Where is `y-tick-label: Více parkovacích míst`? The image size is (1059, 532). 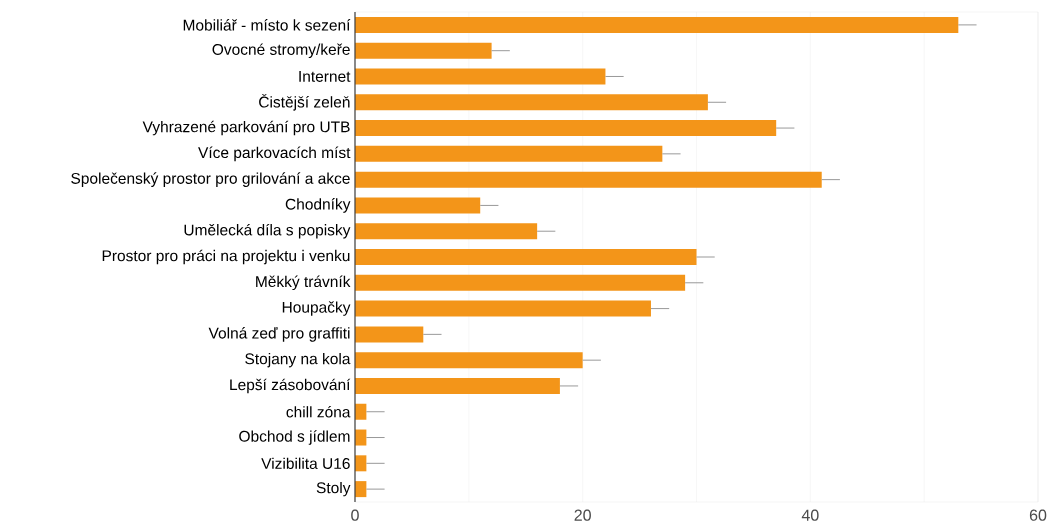 y-tick-label: Více parkovacích míst is located at coordinates (274, 154).